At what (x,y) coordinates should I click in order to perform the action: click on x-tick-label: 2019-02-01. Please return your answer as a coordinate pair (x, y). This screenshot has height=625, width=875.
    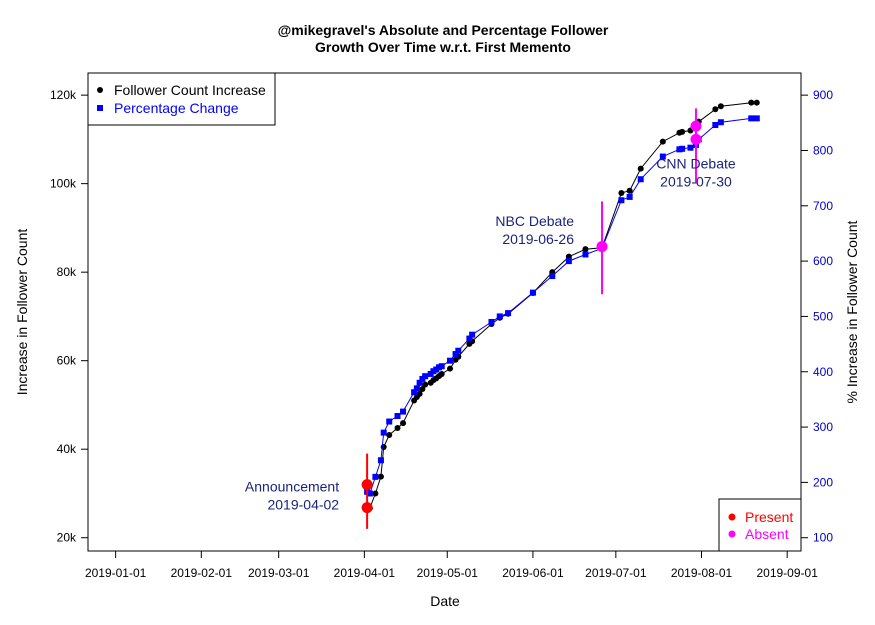
    Looking at the image, I should click on (202, 573).